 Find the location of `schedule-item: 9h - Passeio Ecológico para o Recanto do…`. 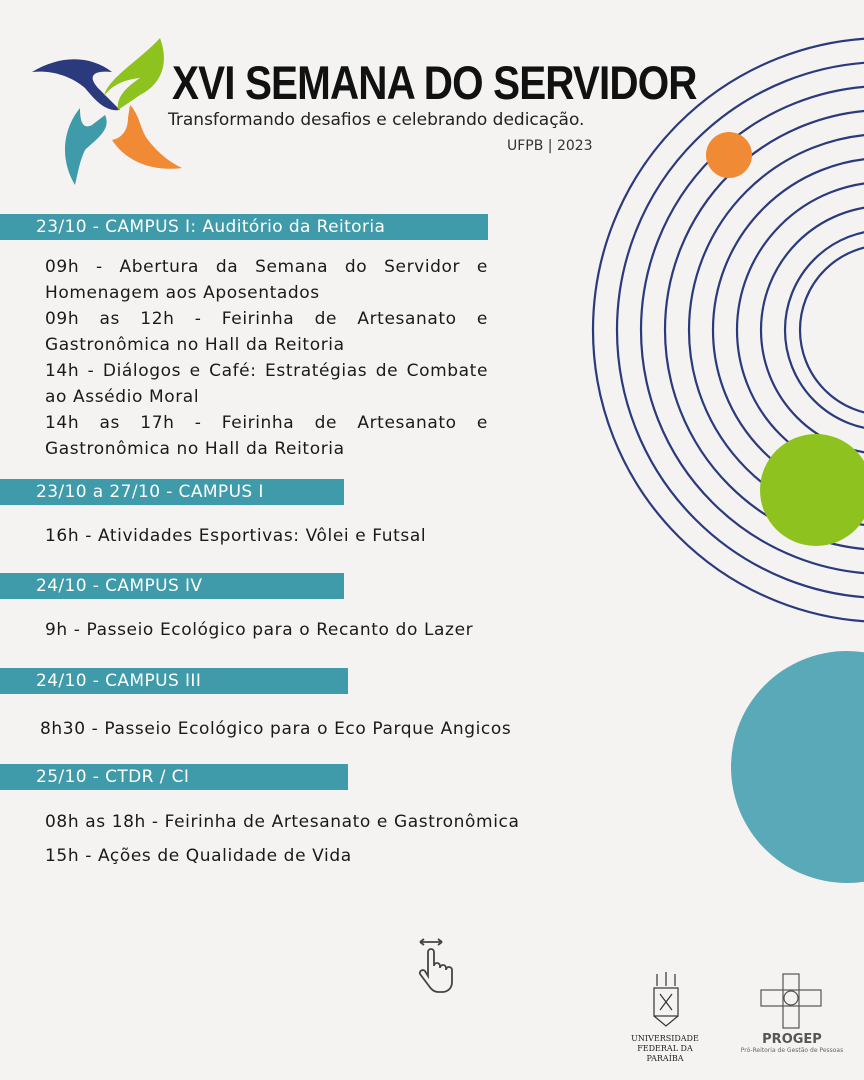

schedule-item: 9h - Passeio Ecológico para o Recanto do… is located at coordinates (259, 630).